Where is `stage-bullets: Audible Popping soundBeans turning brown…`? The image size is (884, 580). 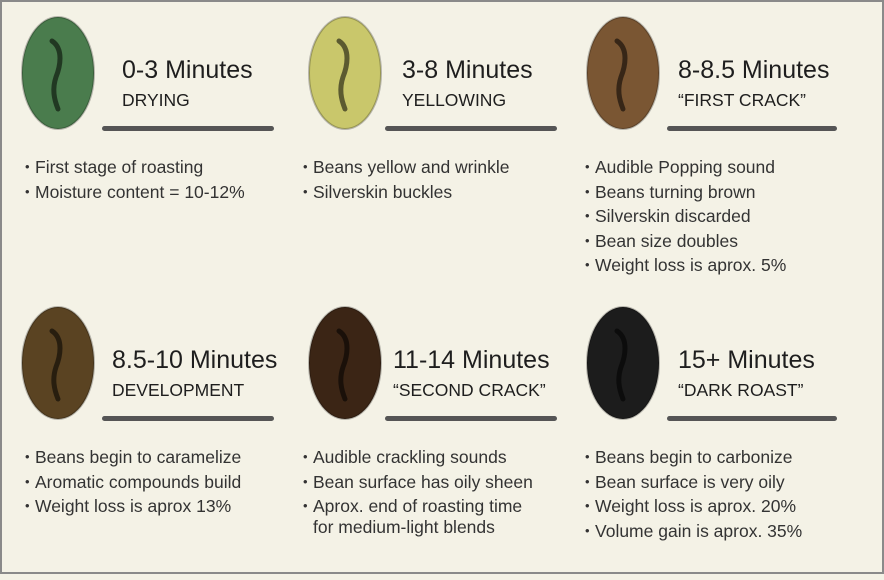
stage-bullets: Audible Popping soundBeans turning brown… is located at coordinates (685, 216).